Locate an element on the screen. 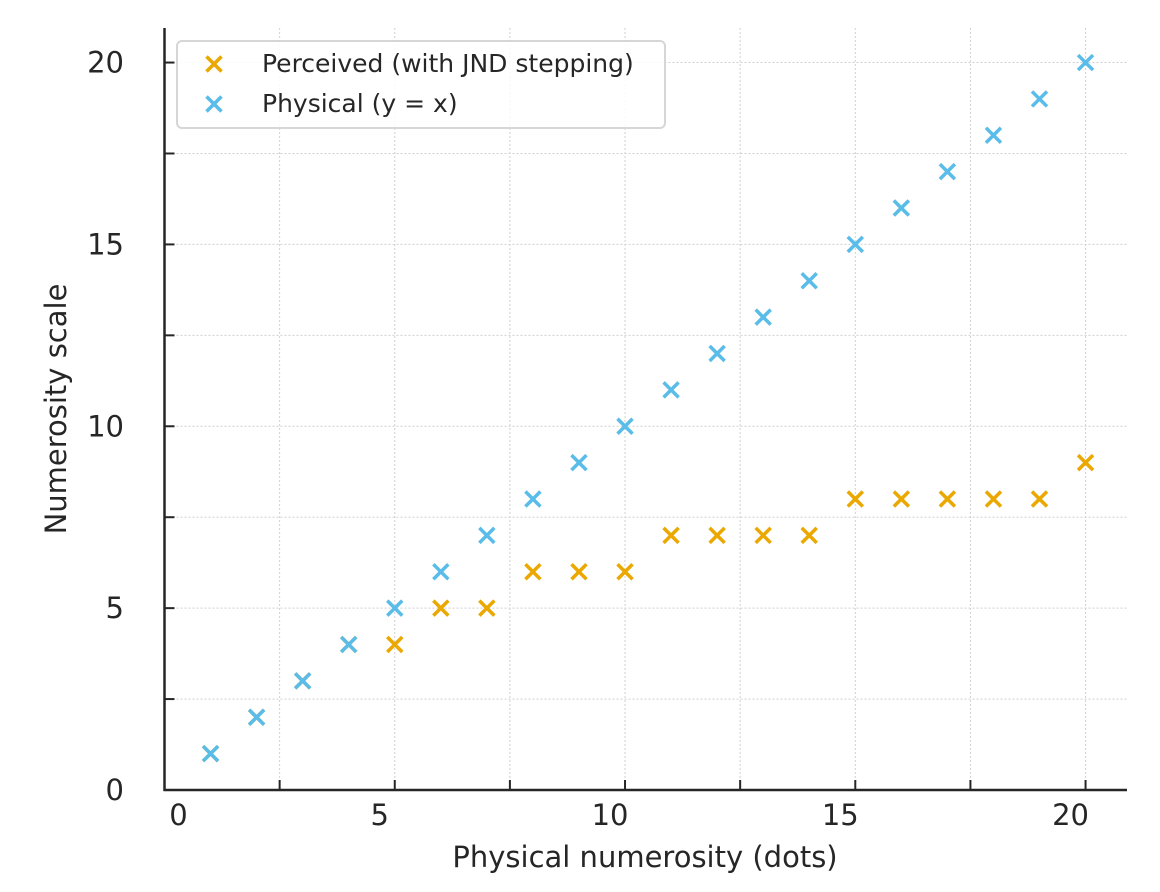  legend-label-perceived: Perceived (with JND stepping) is located at coordinates (448, 63).